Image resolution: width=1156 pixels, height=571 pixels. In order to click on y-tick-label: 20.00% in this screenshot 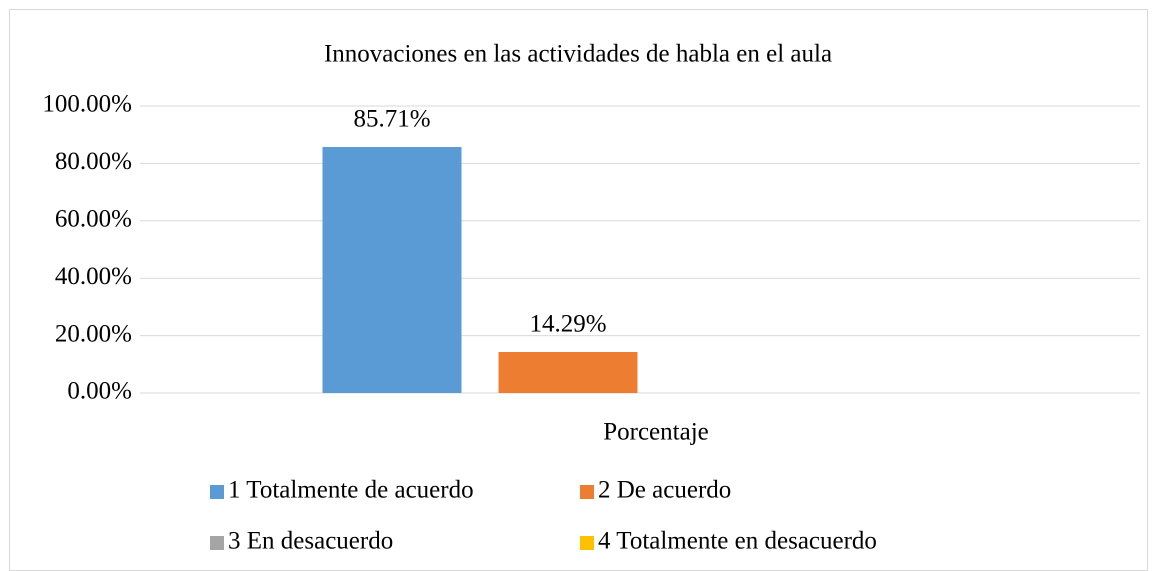, I will do `click(93, 333)`.